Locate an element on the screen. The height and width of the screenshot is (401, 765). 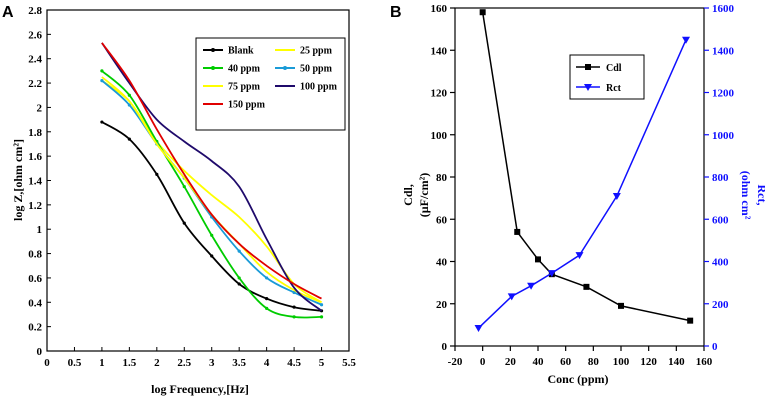
panel-a-y-tick-label: 2.2 is located at coordinates (35, 84).